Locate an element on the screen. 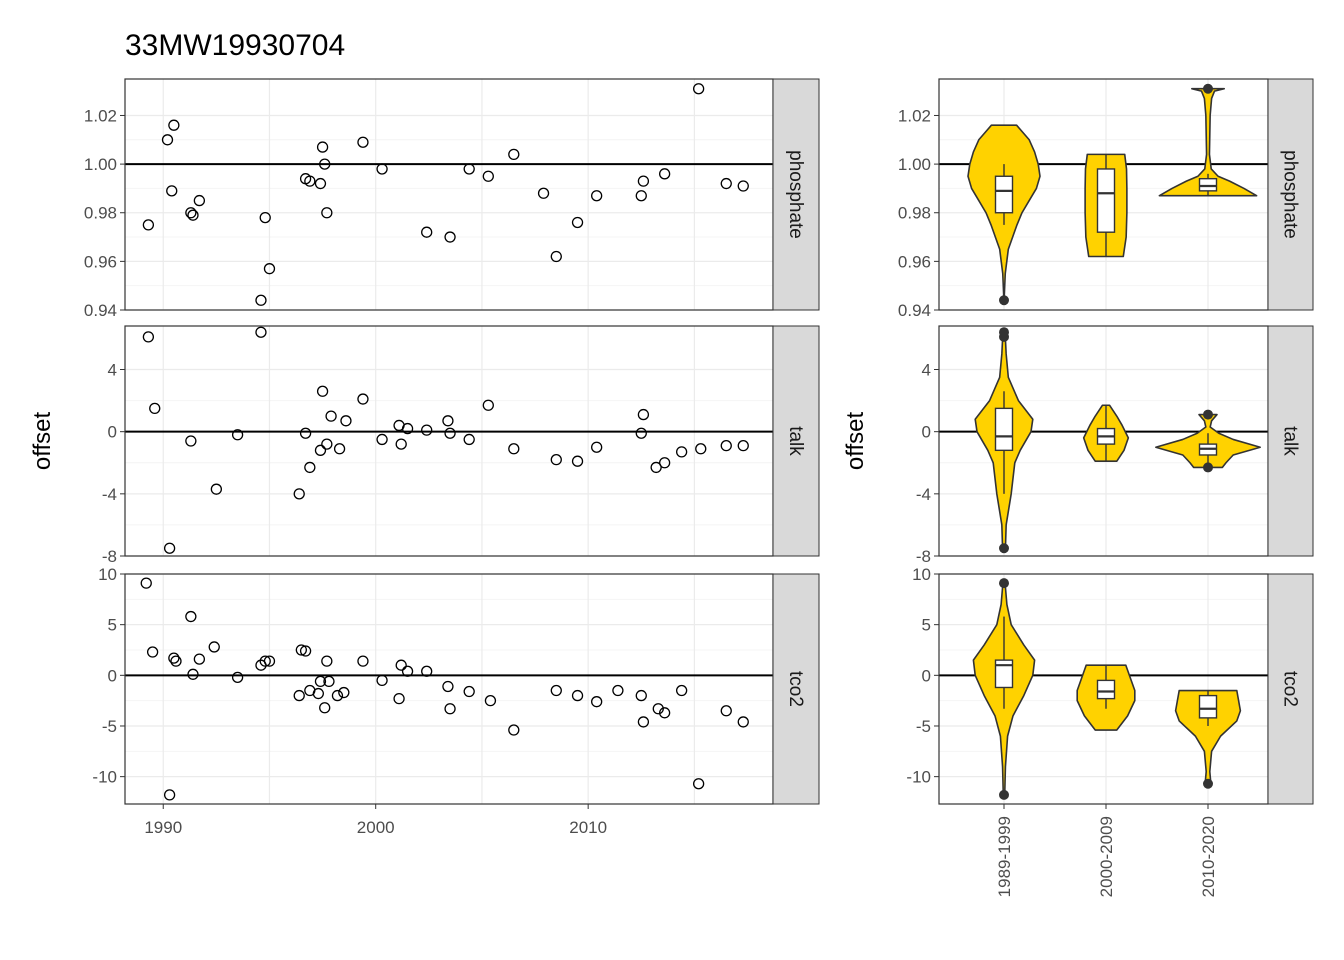  violin-group-2010-2020 is located at coordinates (1208, 140).